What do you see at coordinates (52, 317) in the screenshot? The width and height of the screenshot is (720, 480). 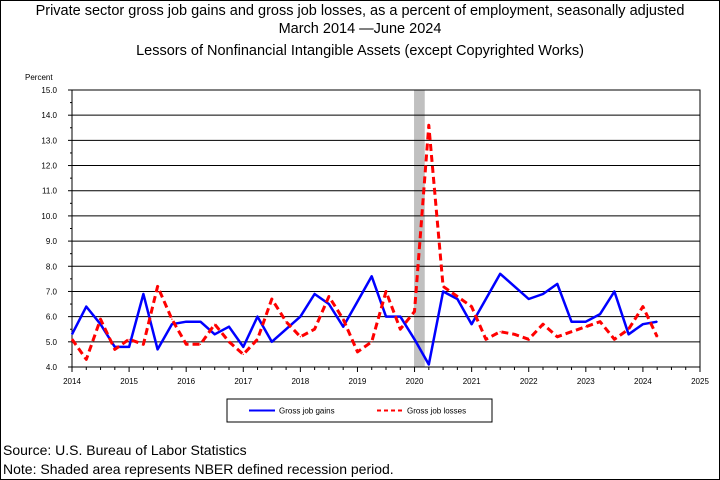 I see `y-tick-label: 6.0` at bounding box center [52, 317].